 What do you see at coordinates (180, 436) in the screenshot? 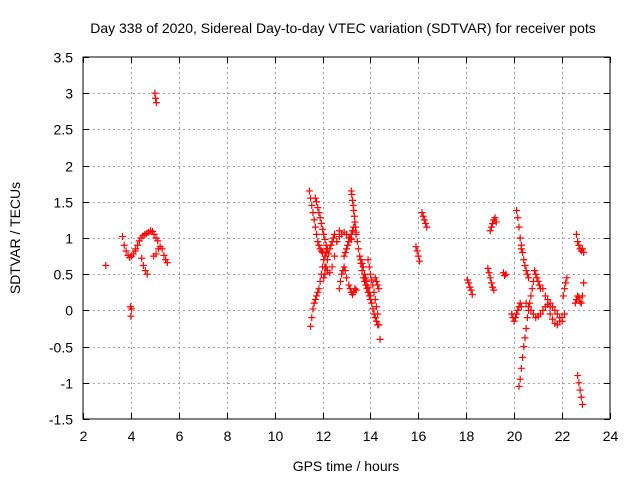
I see `x-tick-label: 6` at bounding box center [180, 436].